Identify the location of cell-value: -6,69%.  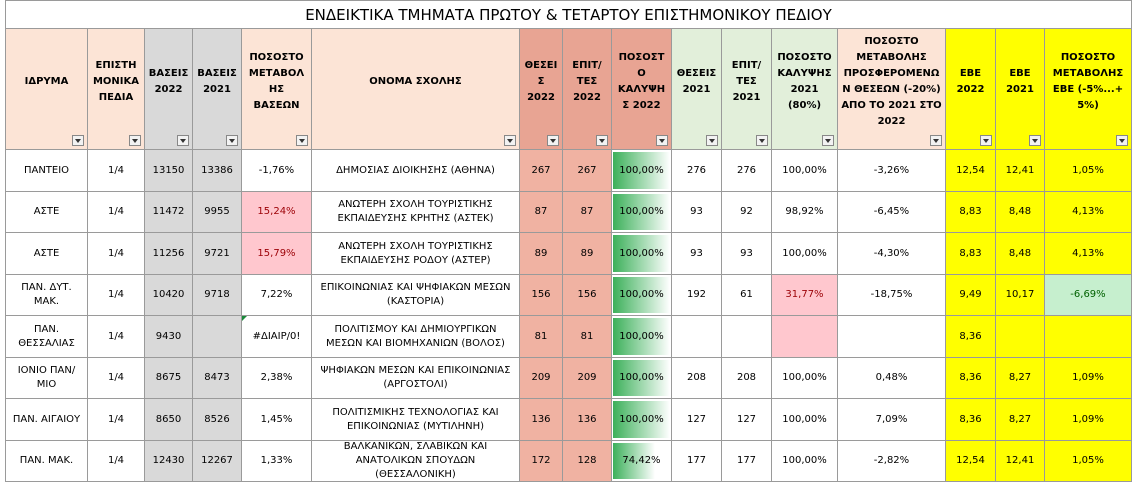
(1088, 294).